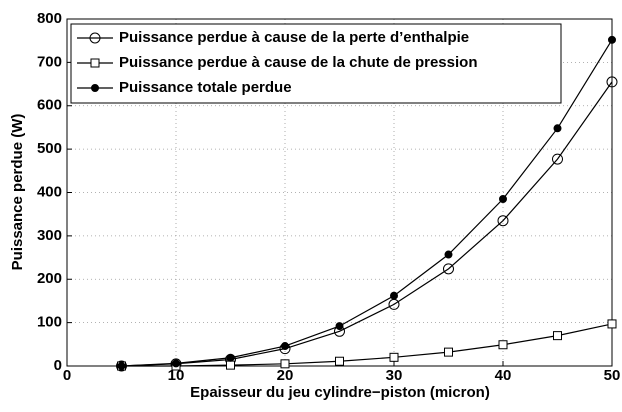 The width and height of the screenshot is (622, 412). What do you see at coordinates (176, 375) in the screenshot?
I see `x-tick-label: 10` at bounding box center [176, 375].